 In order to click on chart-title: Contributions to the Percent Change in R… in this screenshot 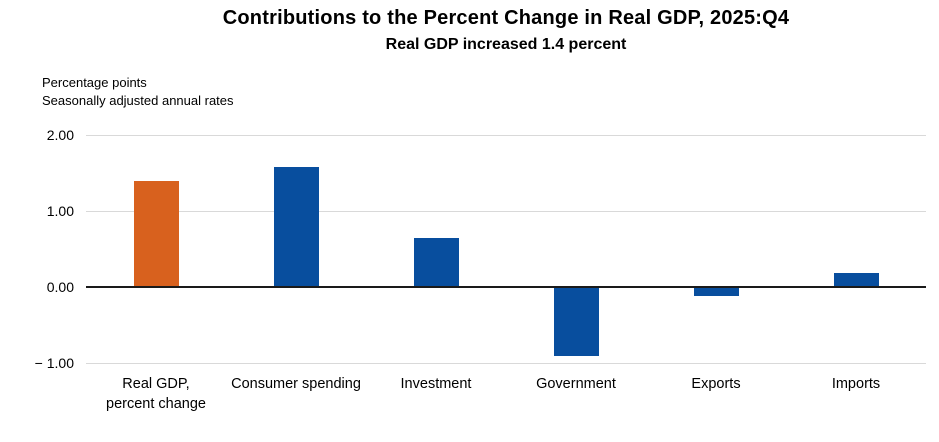, I will do `click(506, 18)`.